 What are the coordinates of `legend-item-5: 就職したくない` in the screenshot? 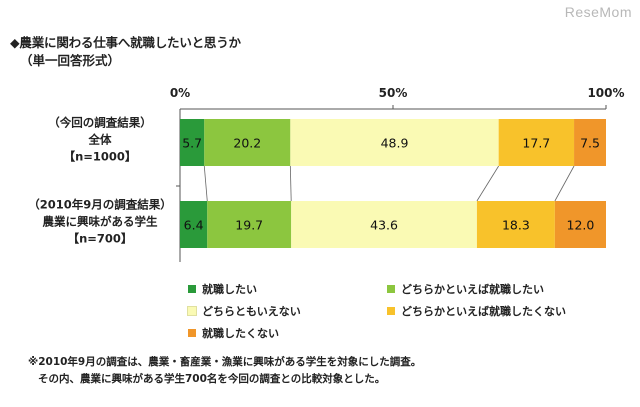 It's located at (233, 333).